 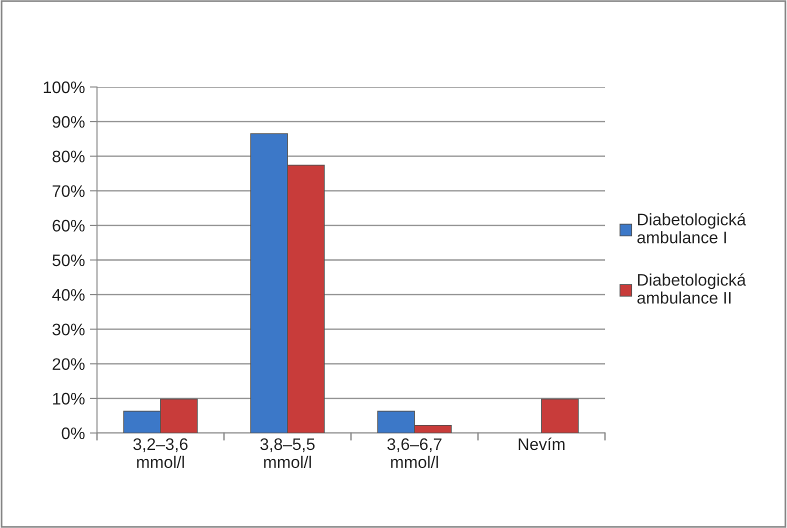 I want to click on y-tick-label: 100%, so click(x=64, y=87).